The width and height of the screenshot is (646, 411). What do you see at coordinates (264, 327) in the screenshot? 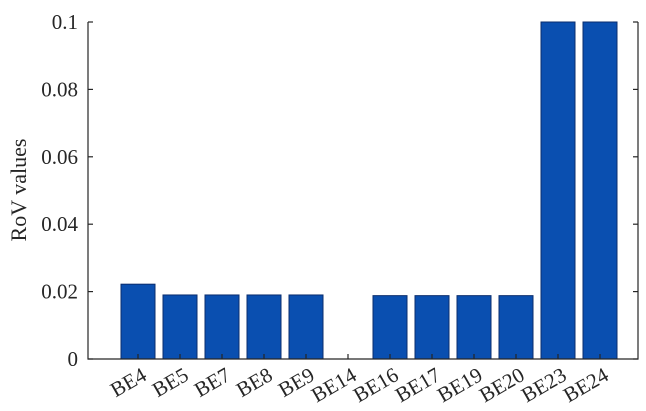
I see `bar-be8` at bounding box center [264, 327].